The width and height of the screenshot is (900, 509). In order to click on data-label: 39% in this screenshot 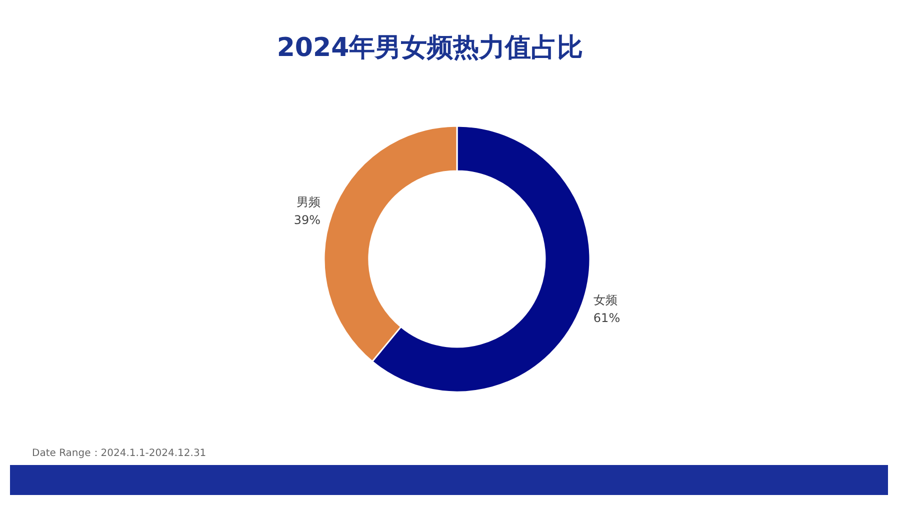, I will do `click(307, 219)`.